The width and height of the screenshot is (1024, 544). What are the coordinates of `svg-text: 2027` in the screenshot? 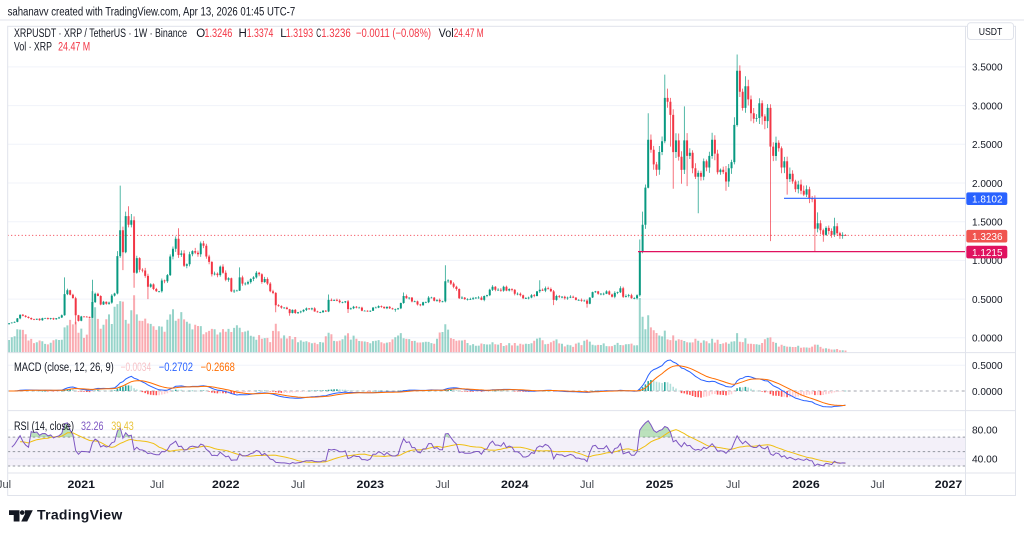 It's located at (949, 485).